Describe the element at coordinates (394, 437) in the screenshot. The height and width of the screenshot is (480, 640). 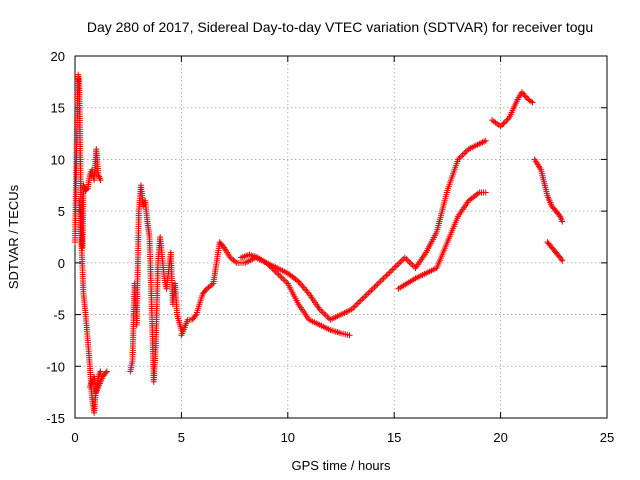
I see `x-tick-label: 15` at that location.